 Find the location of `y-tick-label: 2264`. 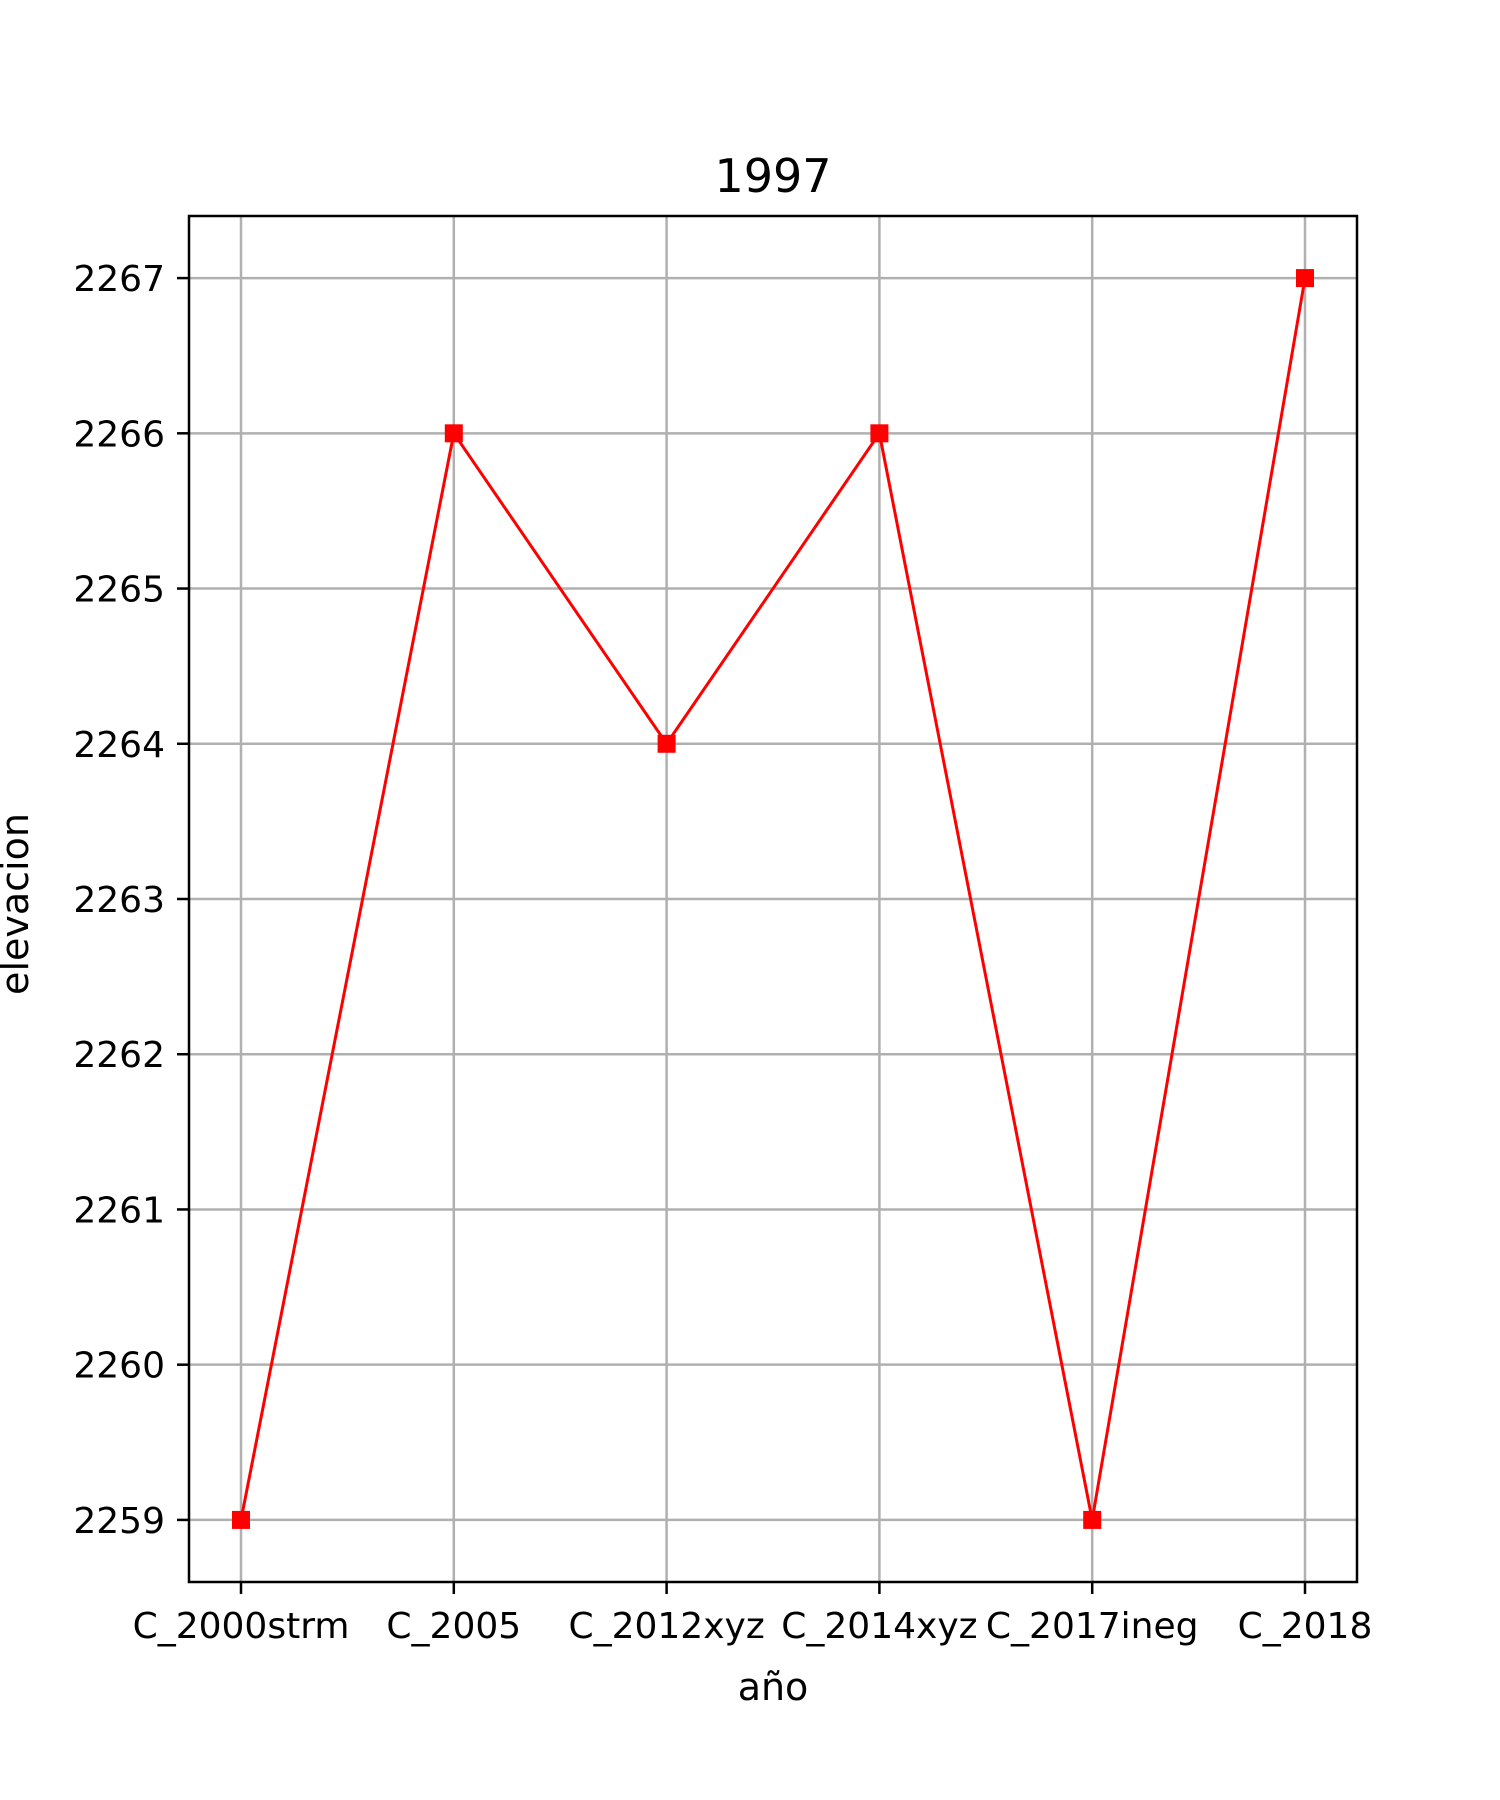

y-tick-label: 2264 is located at coordinates (119, 745).